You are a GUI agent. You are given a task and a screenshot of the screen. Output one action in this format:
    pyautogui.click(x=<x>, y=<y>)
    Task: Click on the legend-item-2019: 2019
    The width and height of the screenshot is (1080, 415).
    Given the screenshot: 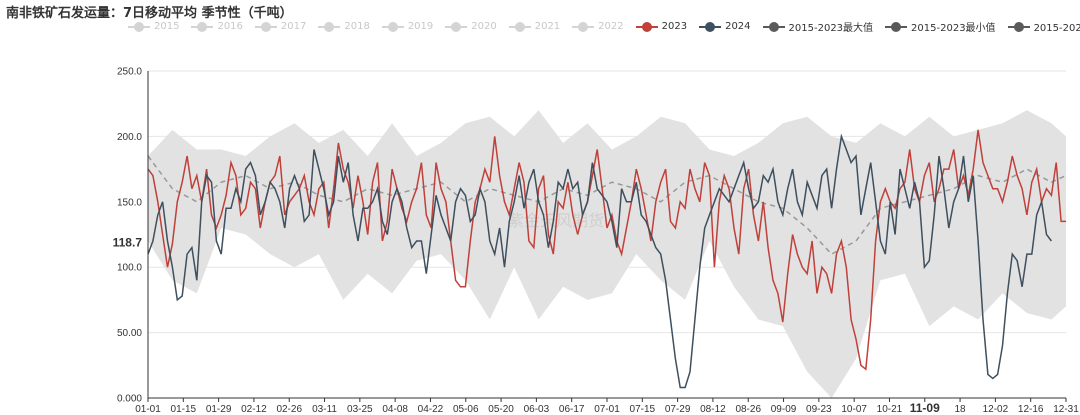 What is the action you would take?
    pyautogui.click(x=407, y=27)
    